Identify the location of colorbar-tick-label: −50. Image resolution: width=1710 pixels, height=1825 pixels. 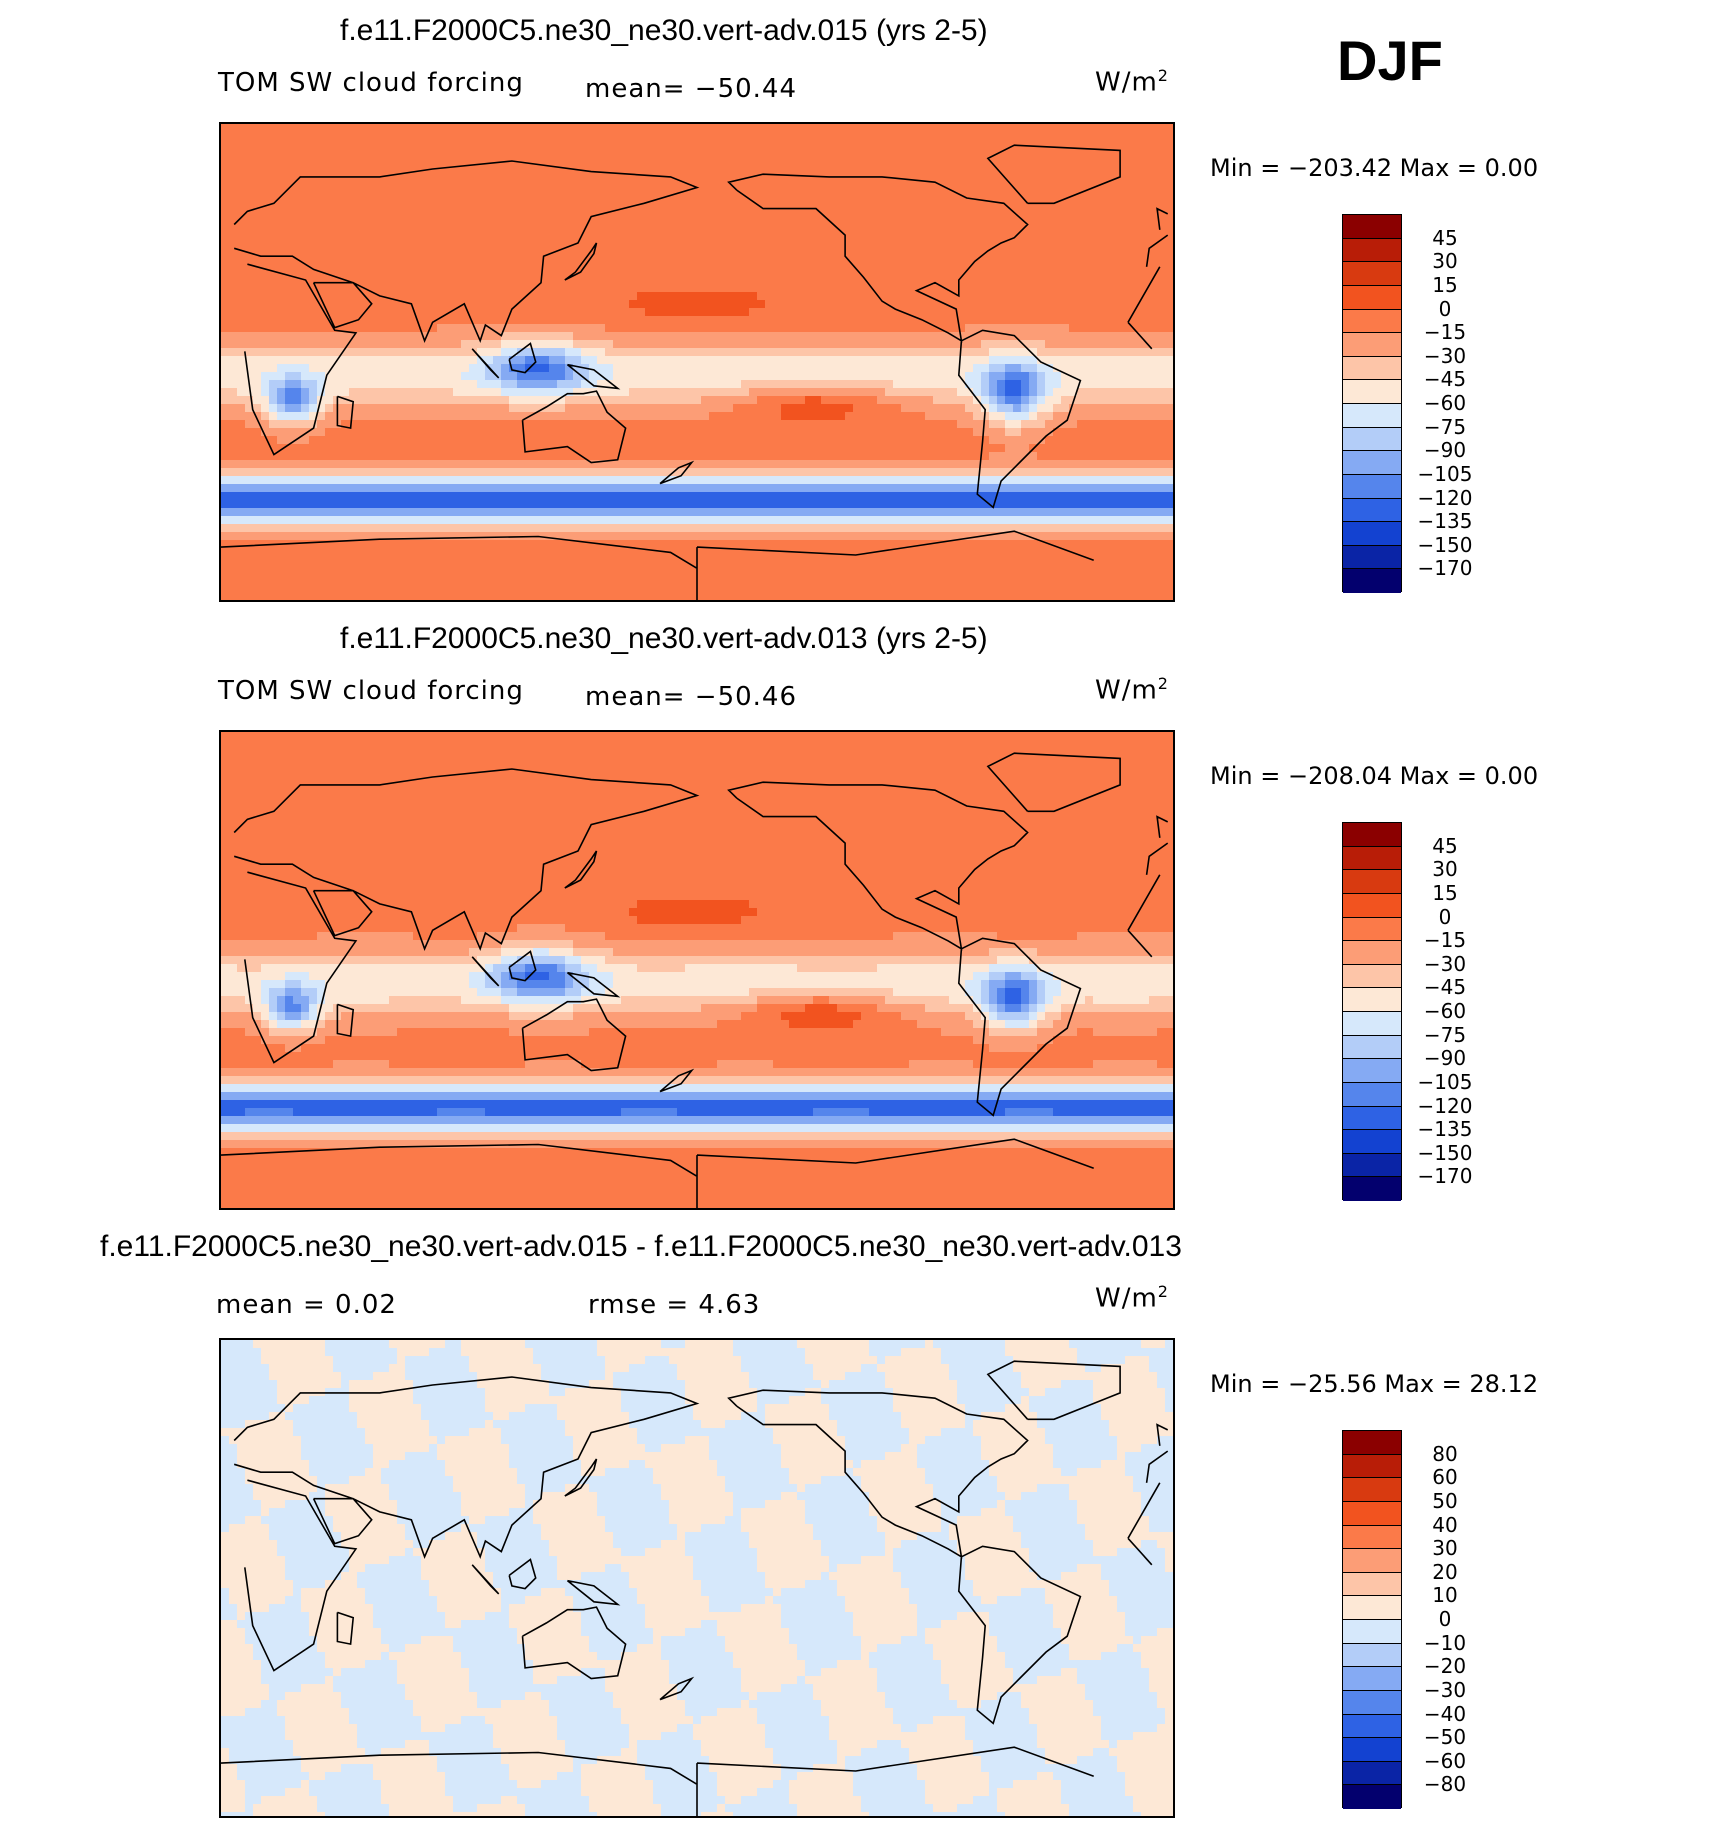
(1445, 1737).